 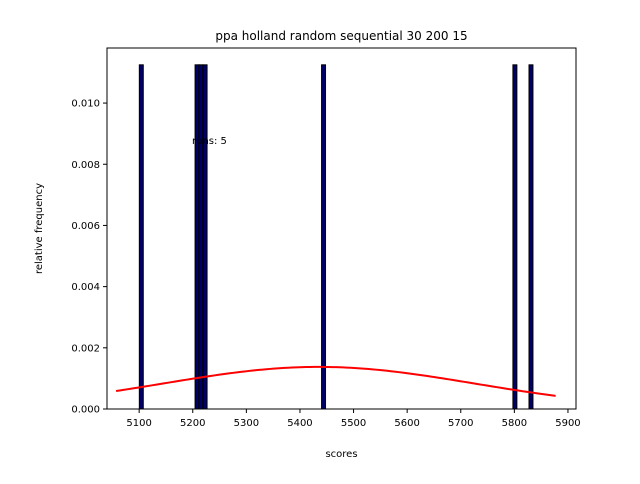 I want to click on y-tick-label-0: 0.000, so click(x=85, y=410).